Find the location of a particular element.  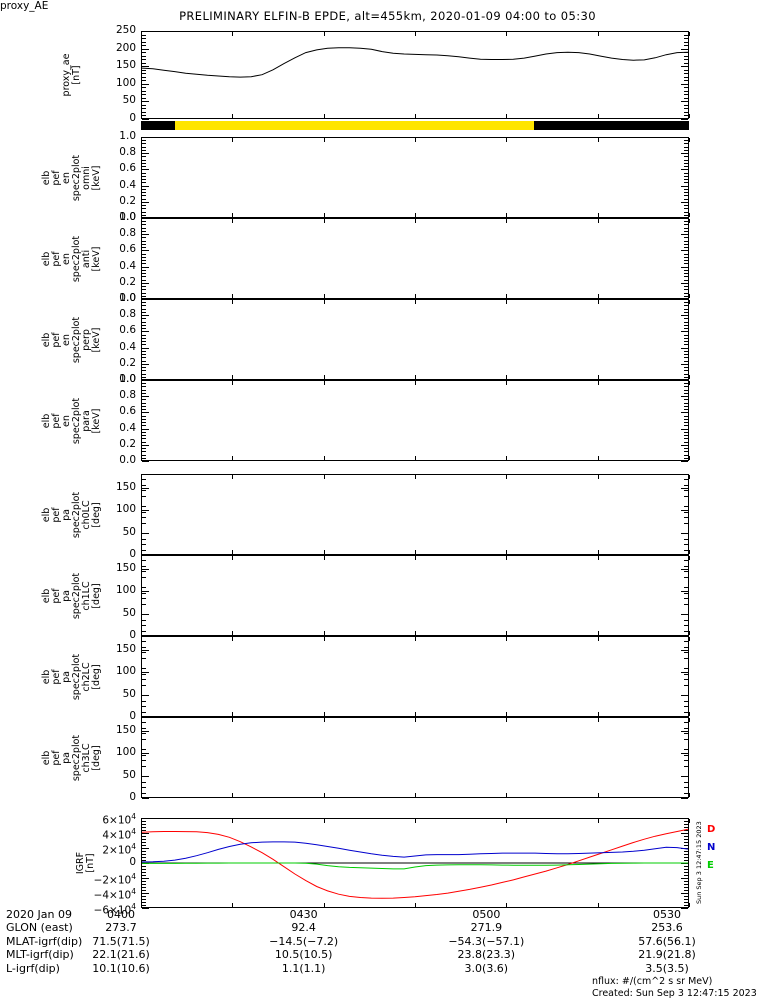

panel-epde-en-para is located at coordinates (415, 420).